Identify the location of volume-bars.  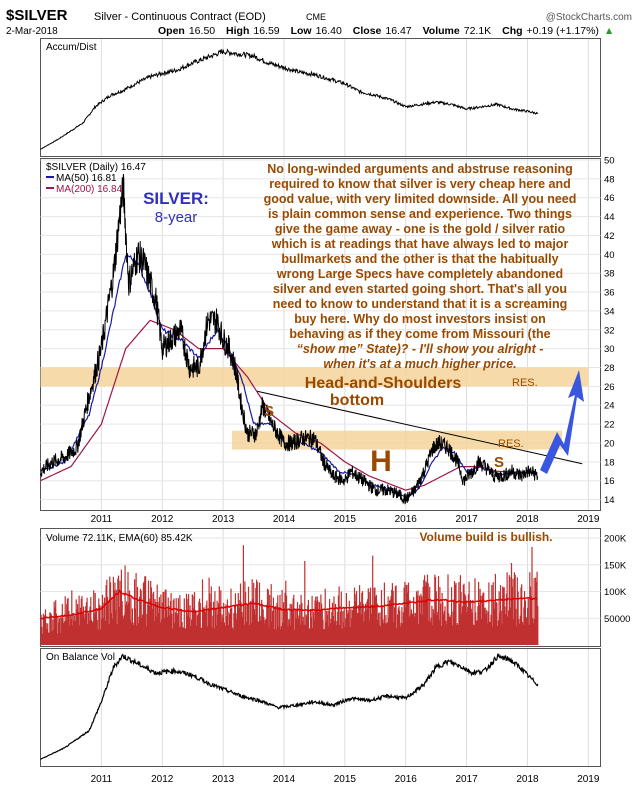
(289, 595).